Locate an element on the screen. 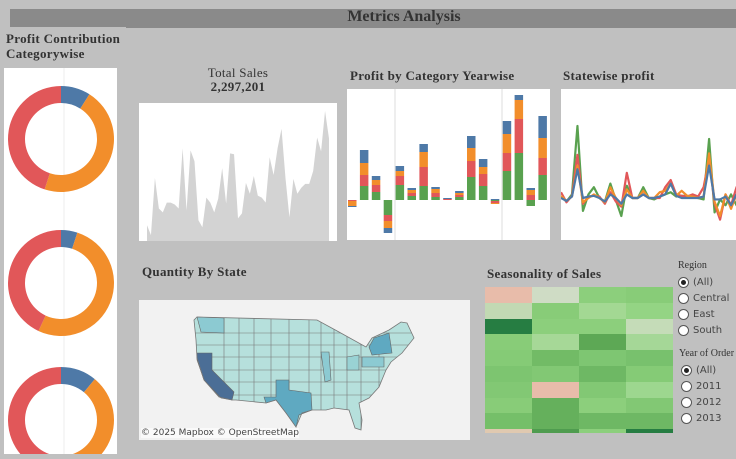  year-option: (All) is located at coordinates (707, 370).